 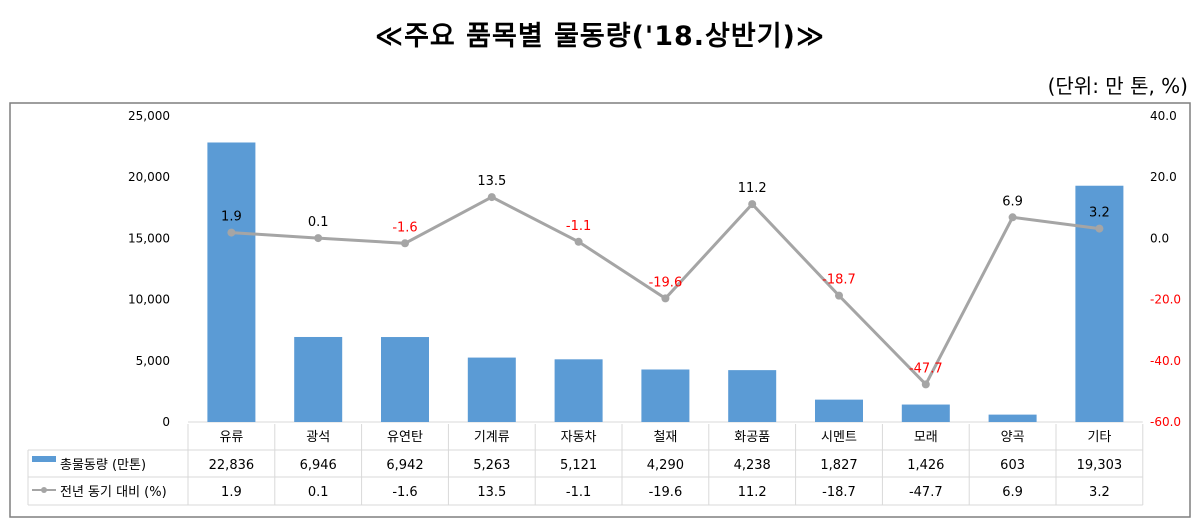 What do you see at coordinates (491, 389) in the screenshot?
I see `bar-기계류` at bounding box center [491, 389].